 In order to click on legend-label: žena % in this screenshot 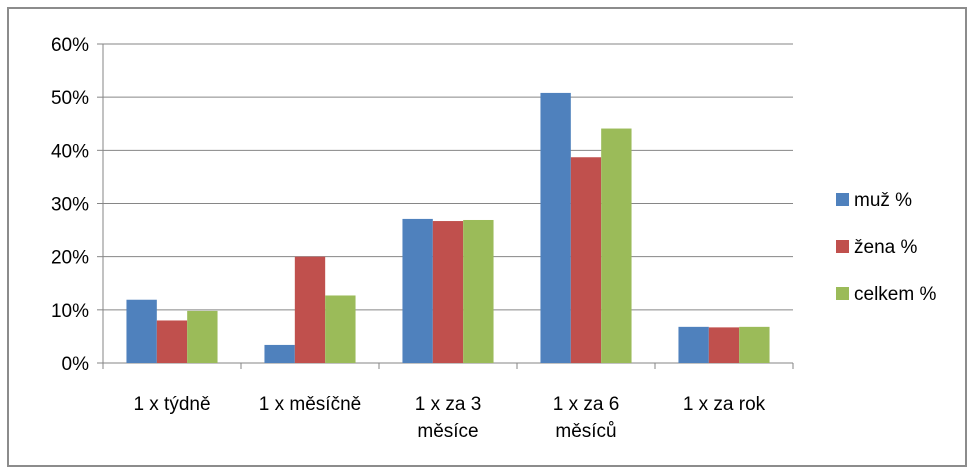, I will do `click(885, 247)`.